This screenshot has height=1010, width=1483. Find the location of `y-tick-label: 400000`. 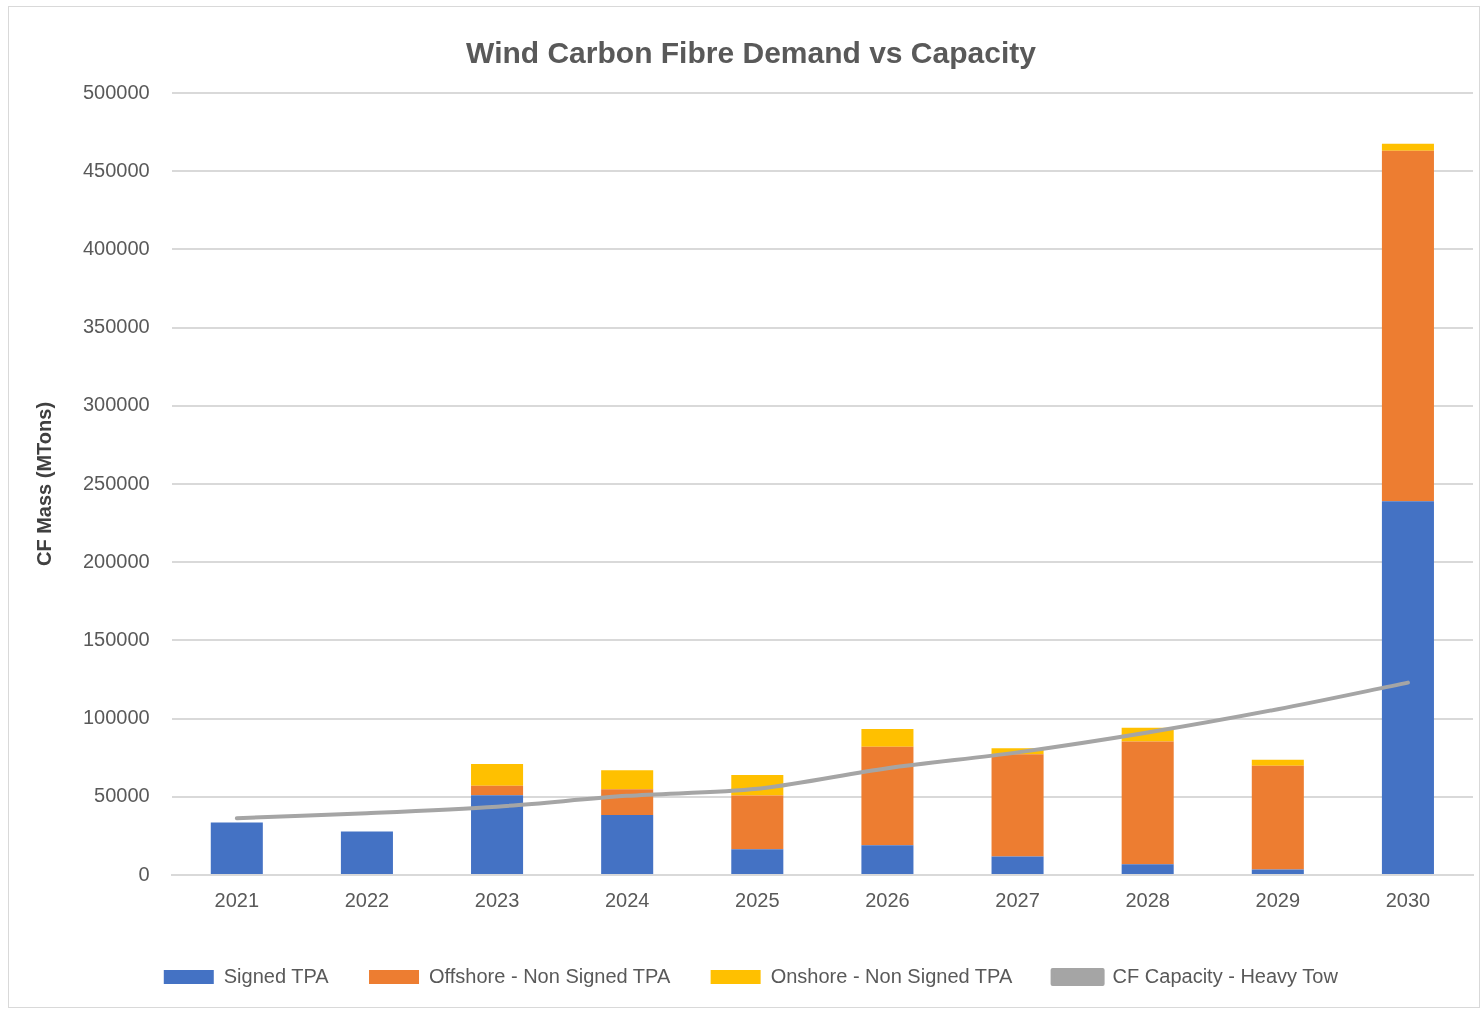

y-tick-label: 400000 is located at coordinates (116, 247).